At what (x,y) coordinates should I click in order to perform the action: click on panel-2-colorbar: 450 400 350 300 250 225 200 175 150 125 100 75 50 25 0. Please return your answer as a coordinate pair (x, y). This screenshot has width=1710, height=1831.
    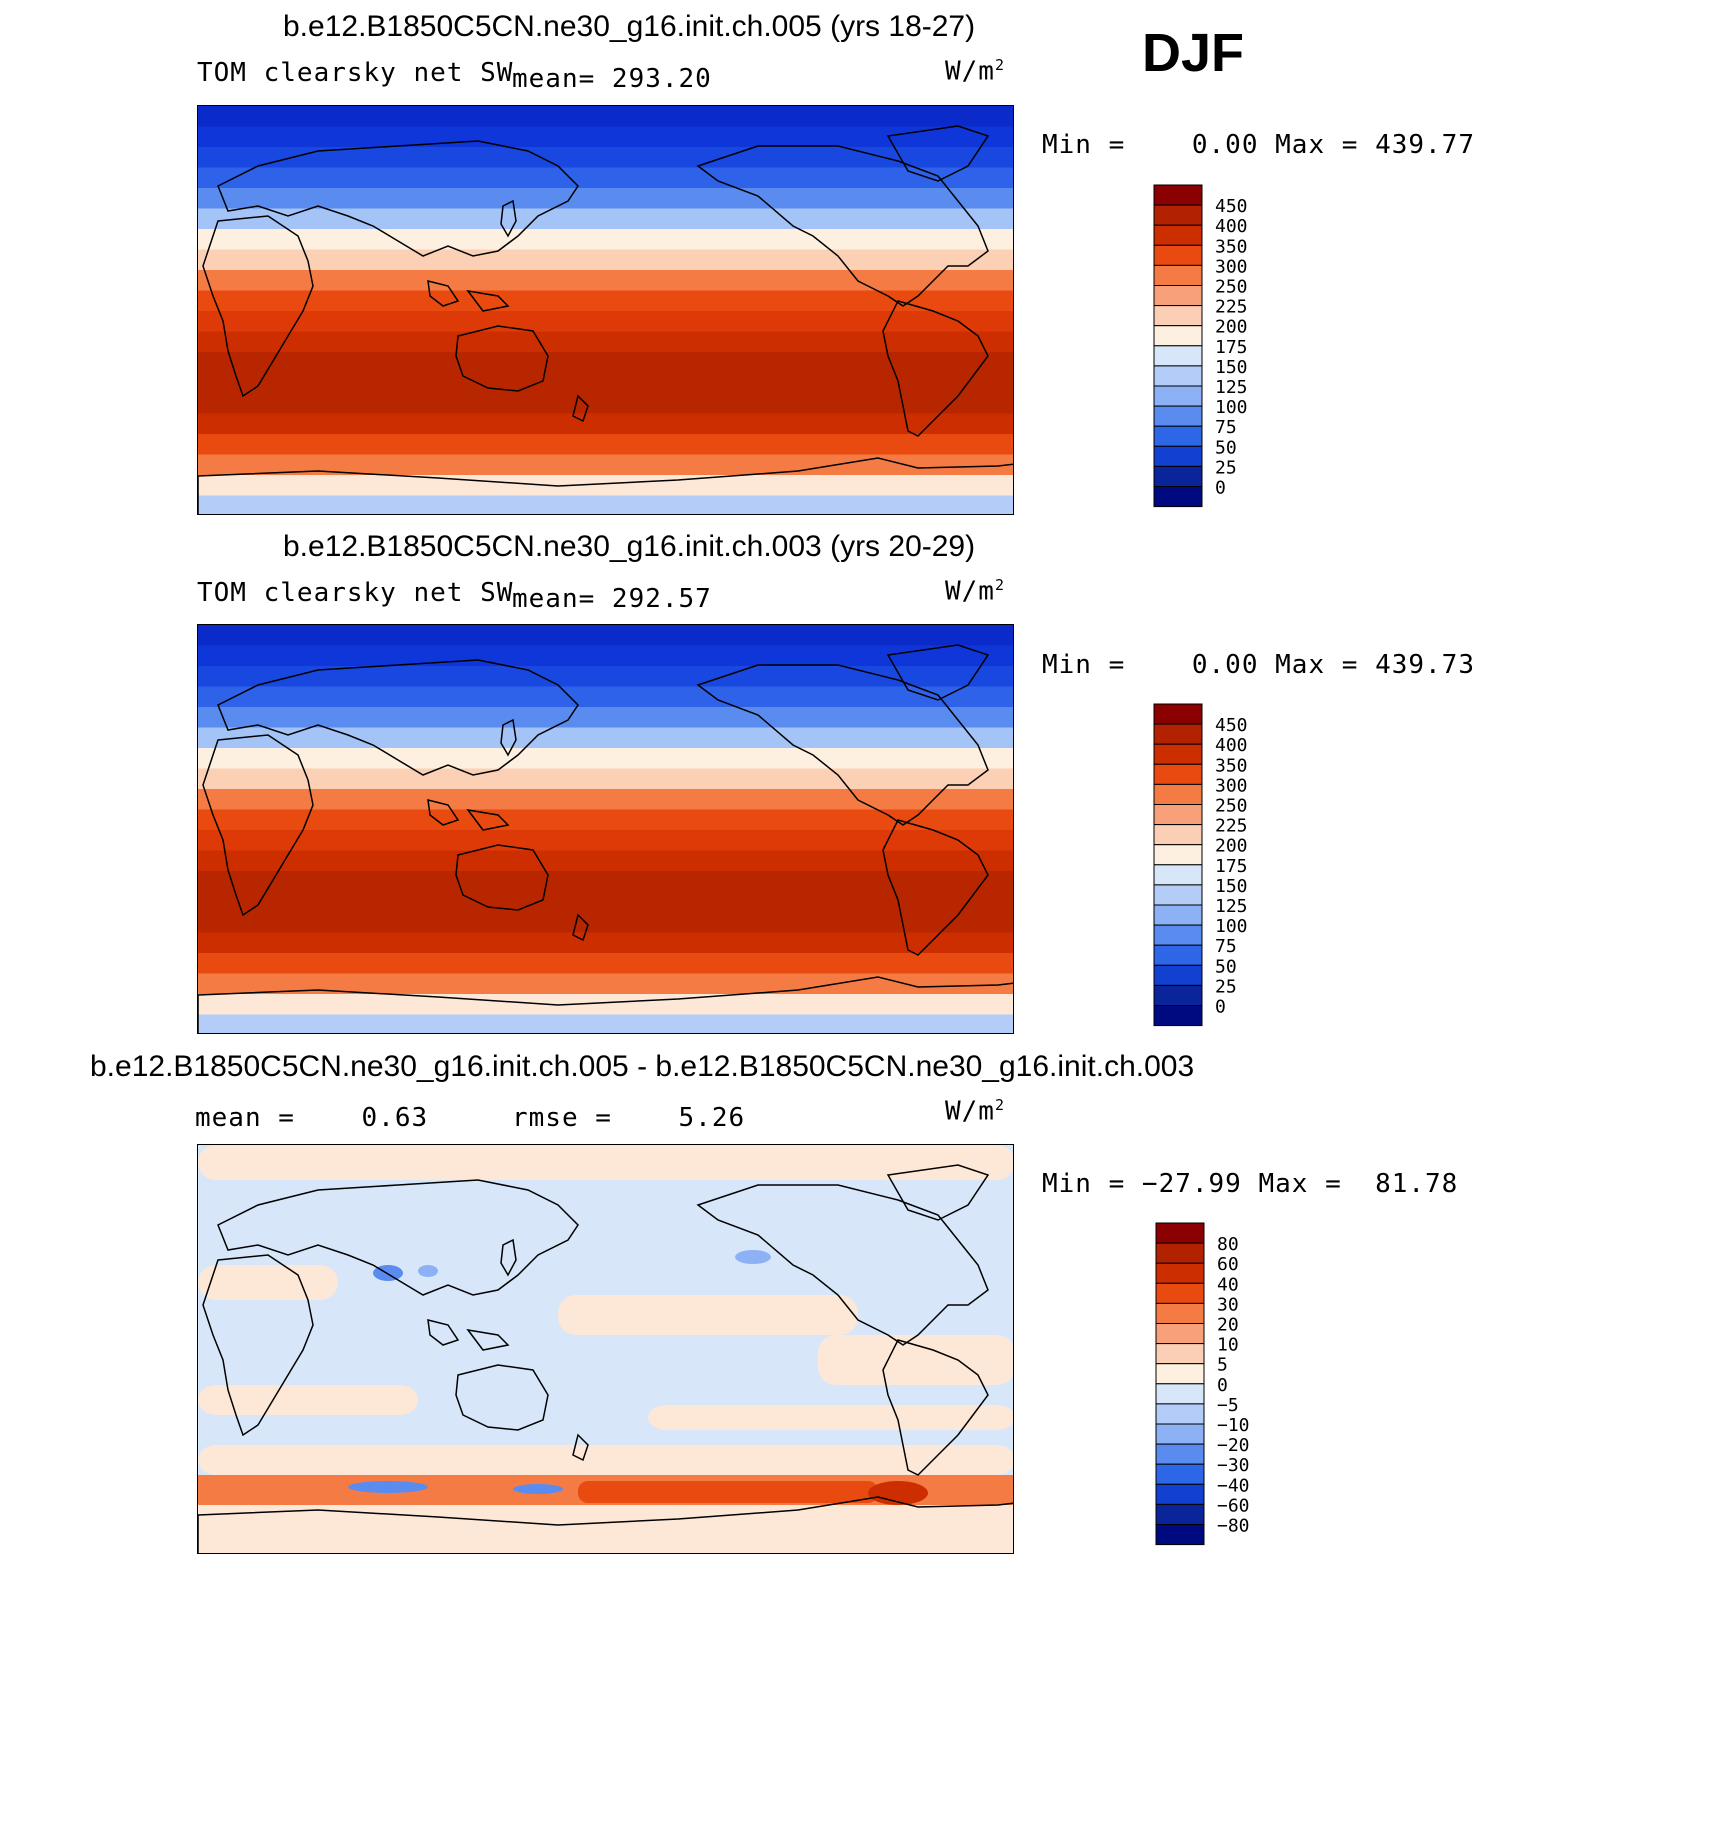
    Looking at the image, I should click on (1233, 868).